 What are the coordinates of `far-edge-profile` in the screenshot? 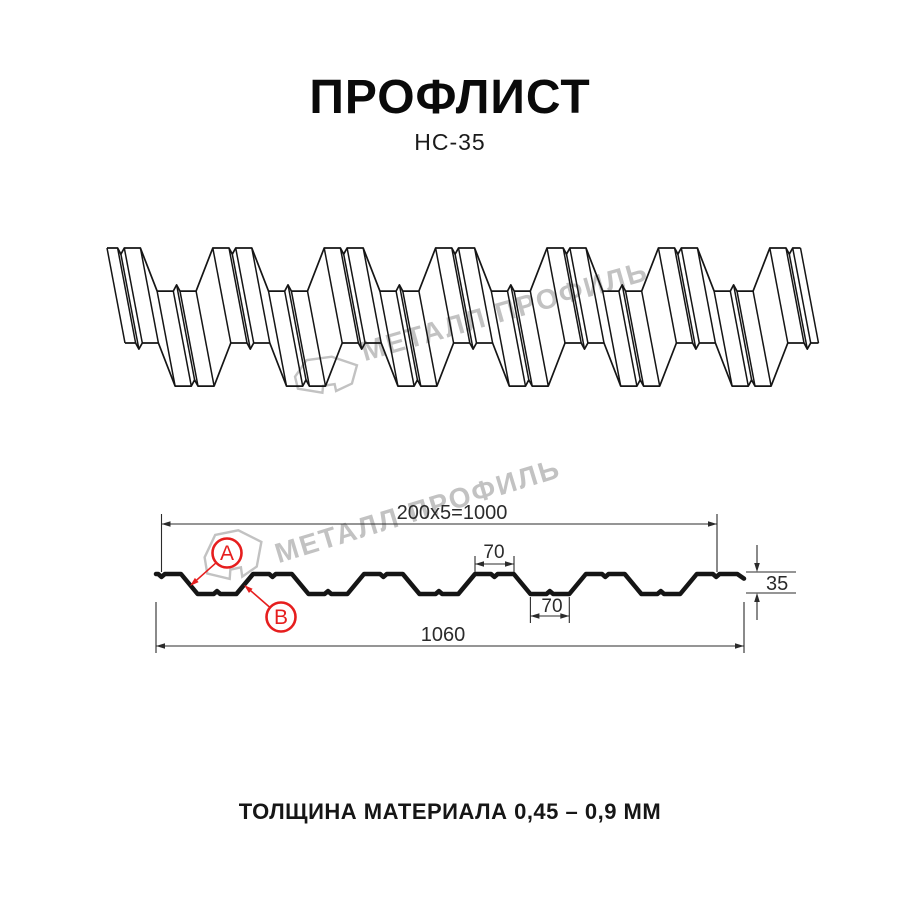 It's located at (454, 269).